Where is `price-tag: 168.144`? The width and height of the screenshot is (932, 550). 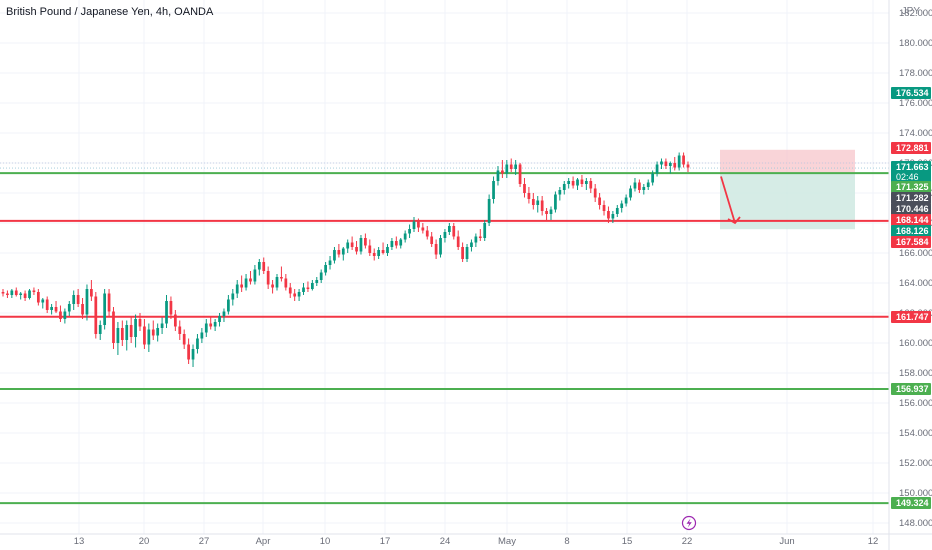 price-tag: 168.144 is located at coordinates (911, 220).